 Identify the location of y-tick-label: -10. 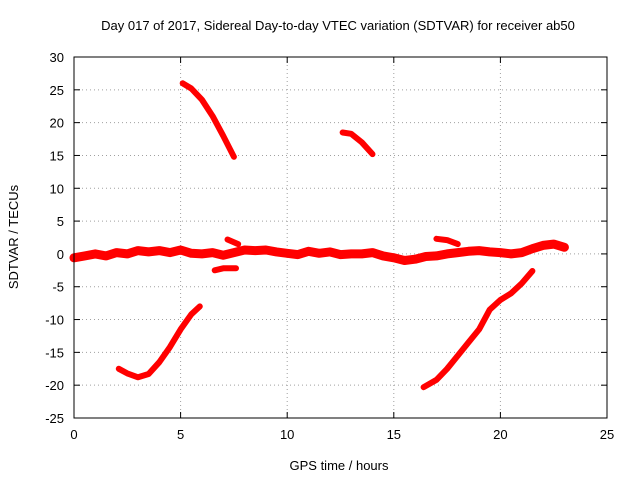
(54, 320).